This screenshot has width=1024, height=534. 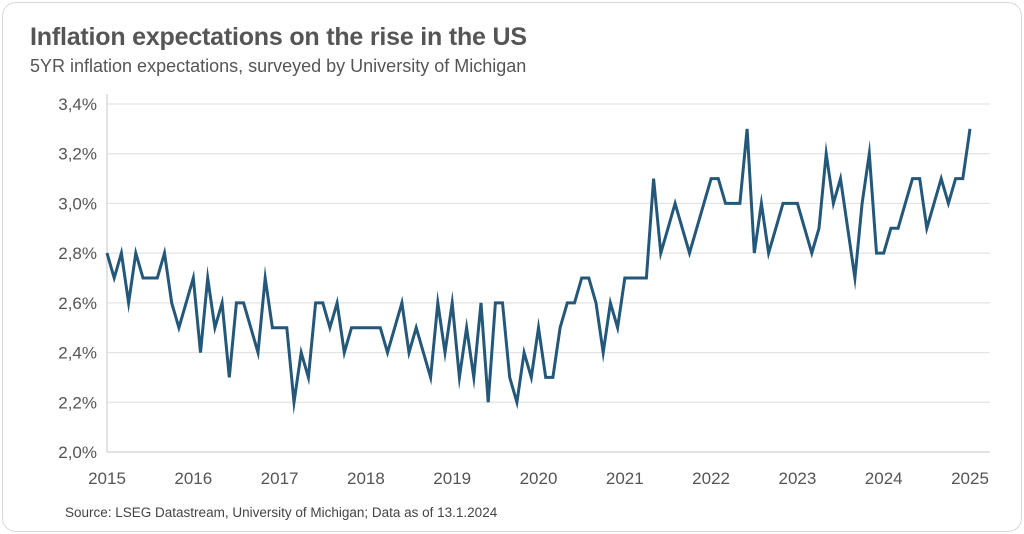 What do you see at coordinates (970, 478) in the screenshot?
I see `x-tick-label: 2025` at bounding box center [970, 478].